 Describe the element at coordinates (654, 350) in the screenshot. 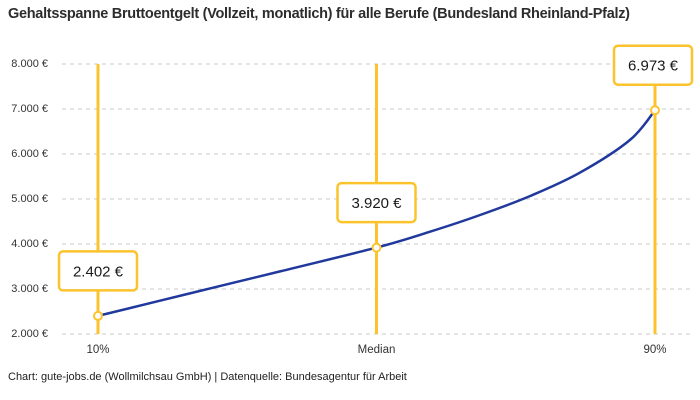

I see `x-axis-tick-label: 90%` at that location.